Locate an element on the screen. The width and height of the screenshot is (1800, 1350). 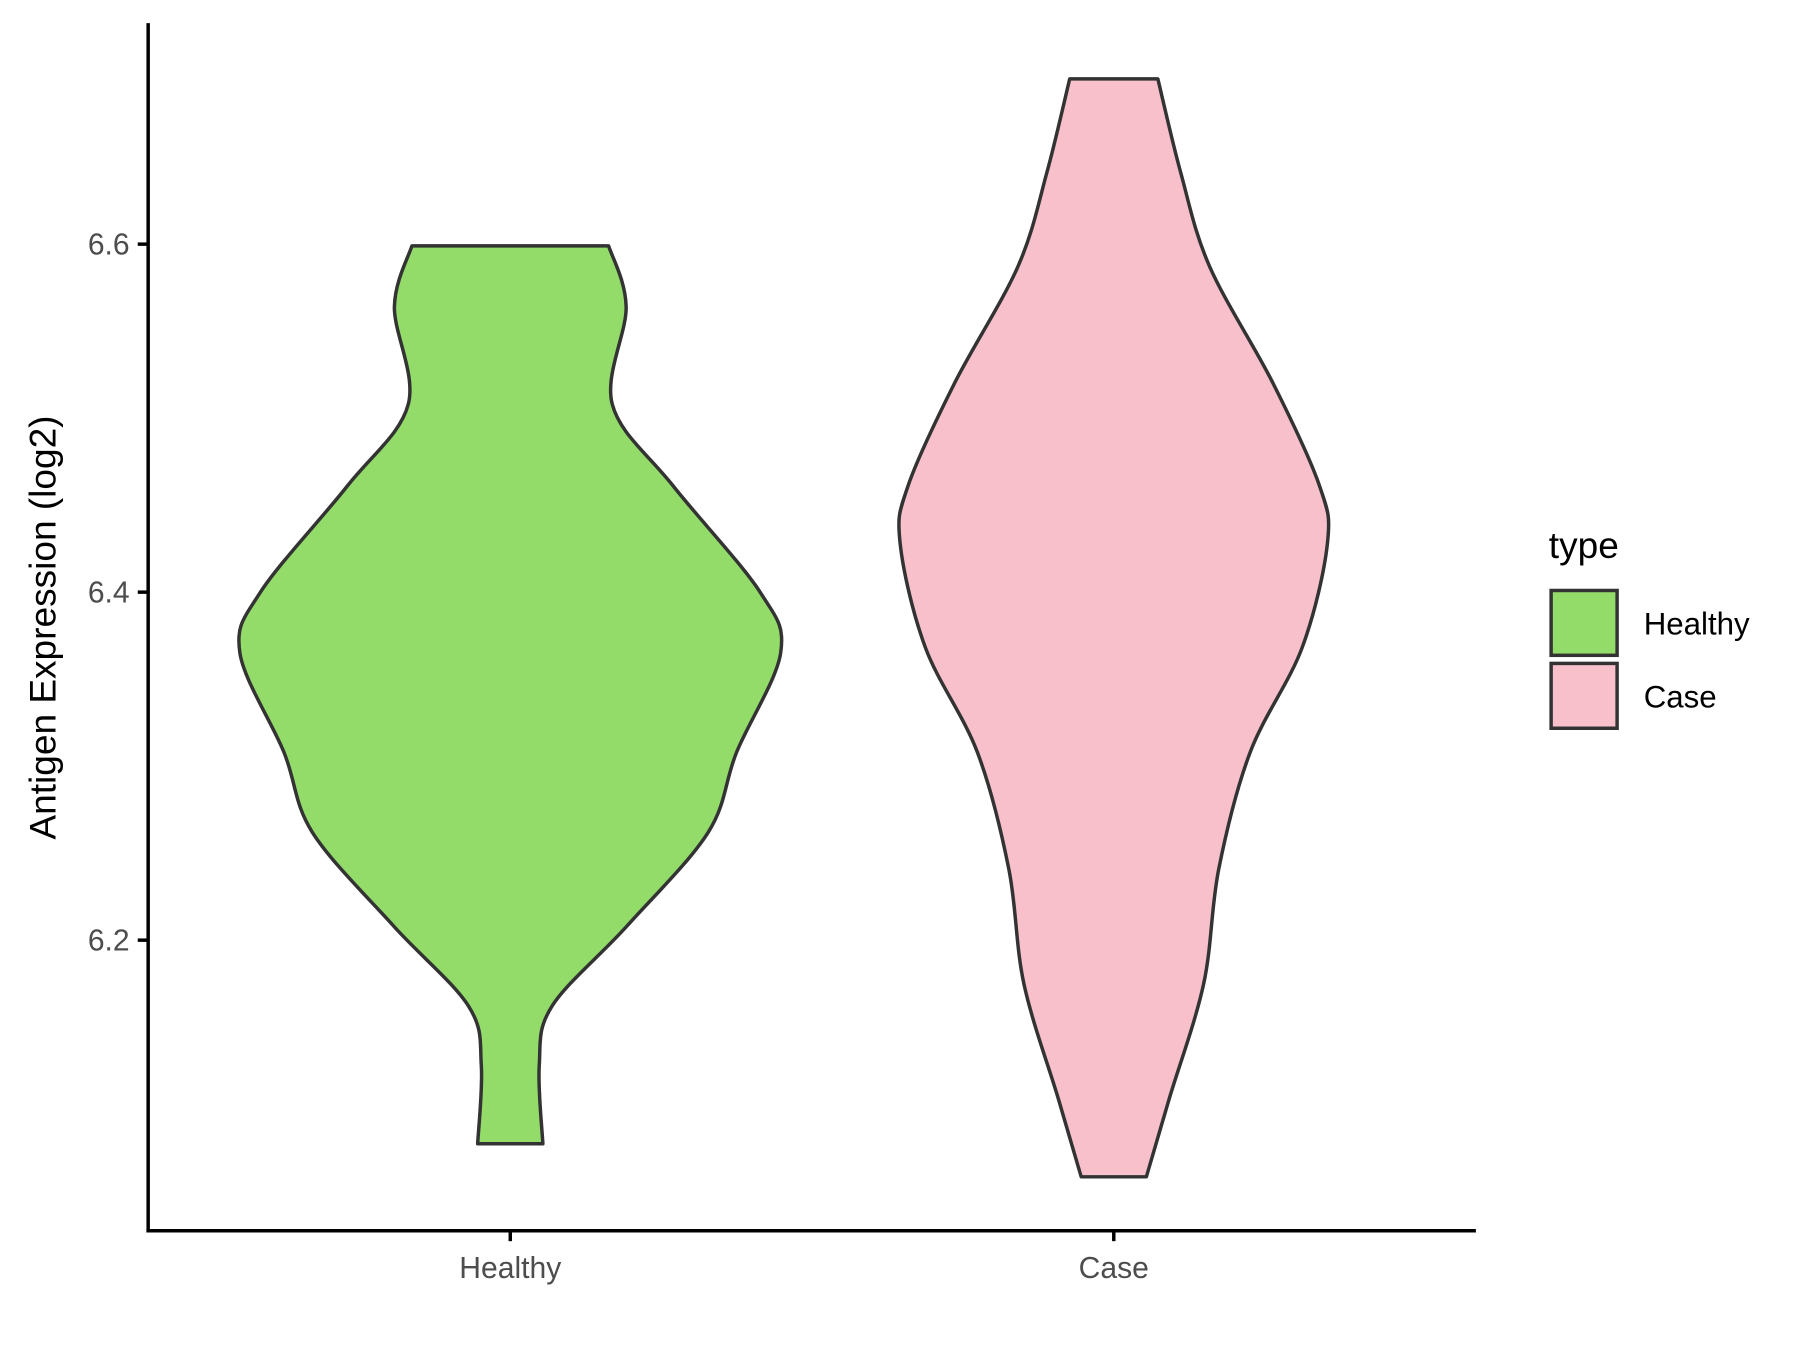
y-tick-label: 6.6 is located at coordinates (109, 245).